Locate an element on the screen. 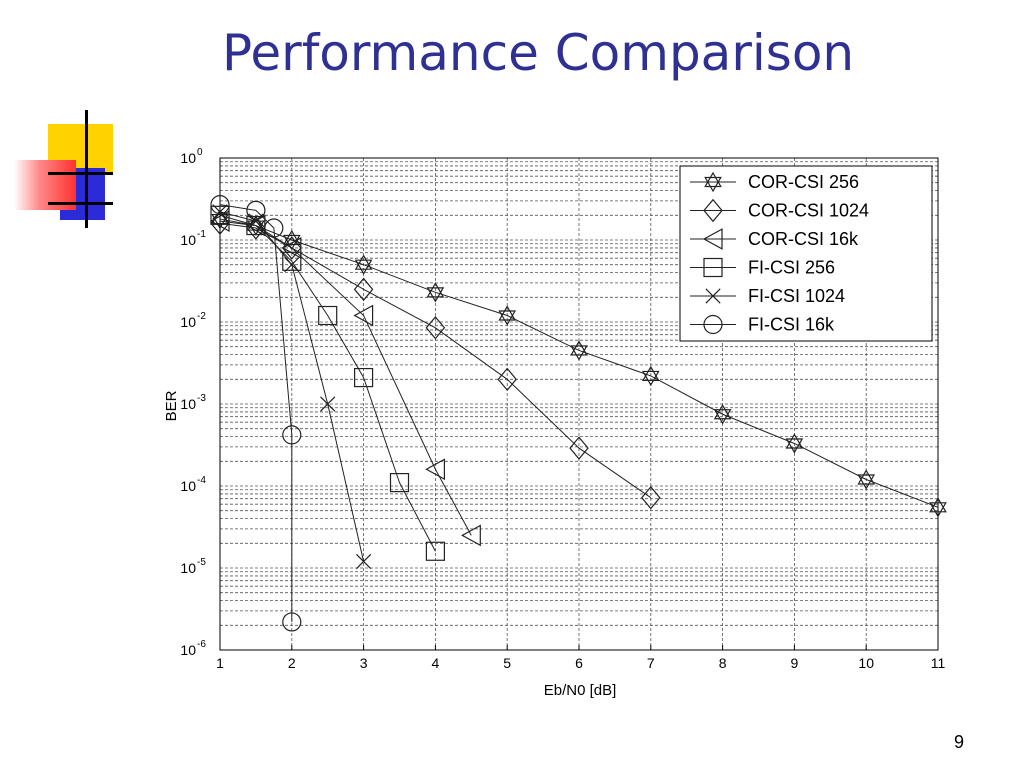 The height and width of the screenshot is (768, 1024). legend-label: FI-CSI 1024 is located at coordinates (796, 296).